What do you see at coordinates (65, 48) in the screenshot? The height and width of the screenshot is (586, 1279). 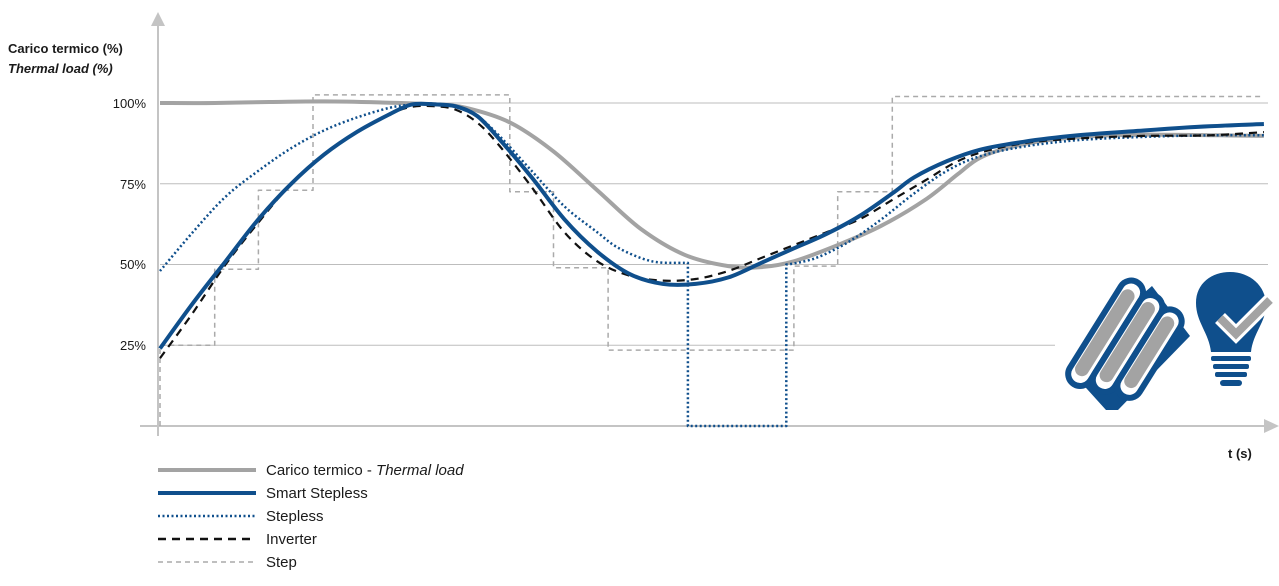 I see `y-axis-title: Carico termico (%)` at bounding box center [65, 48].